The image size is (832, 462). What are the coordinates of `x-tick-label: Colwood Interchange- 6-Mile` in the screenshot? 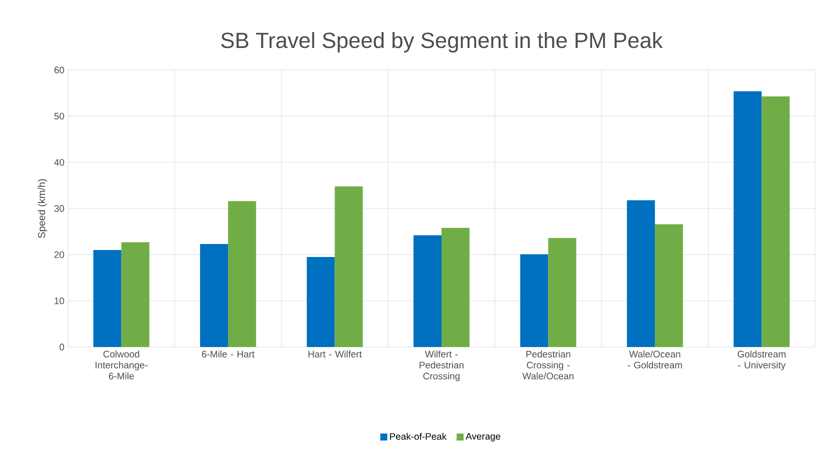 It's located at (122, 365).